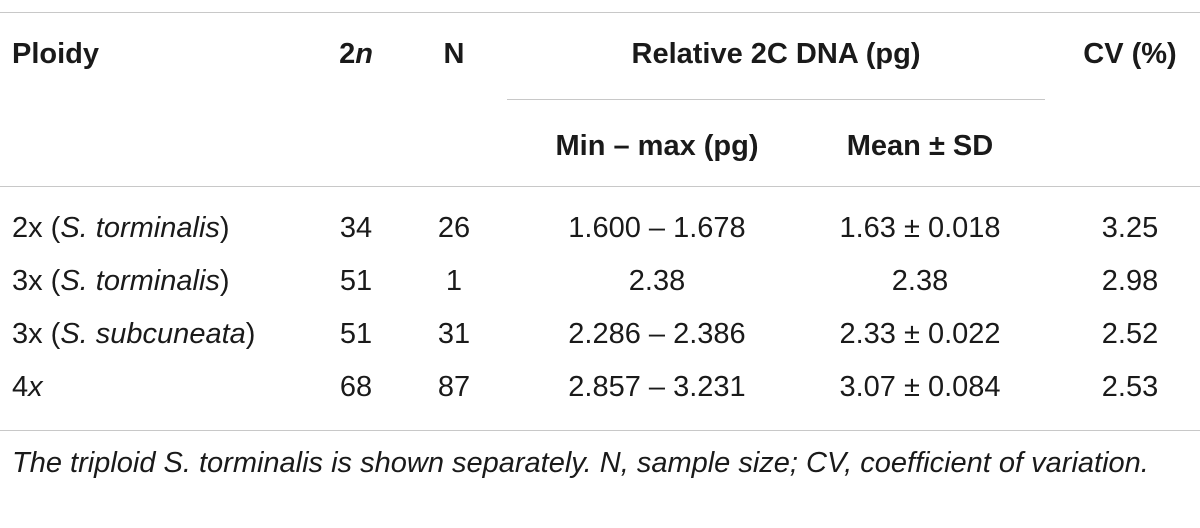 The height and width of the screenshot is (528, 1200). Describe the element at coordinates (1130, 228) in the screenshot. I see `row1-cv: 3.25` at that location.